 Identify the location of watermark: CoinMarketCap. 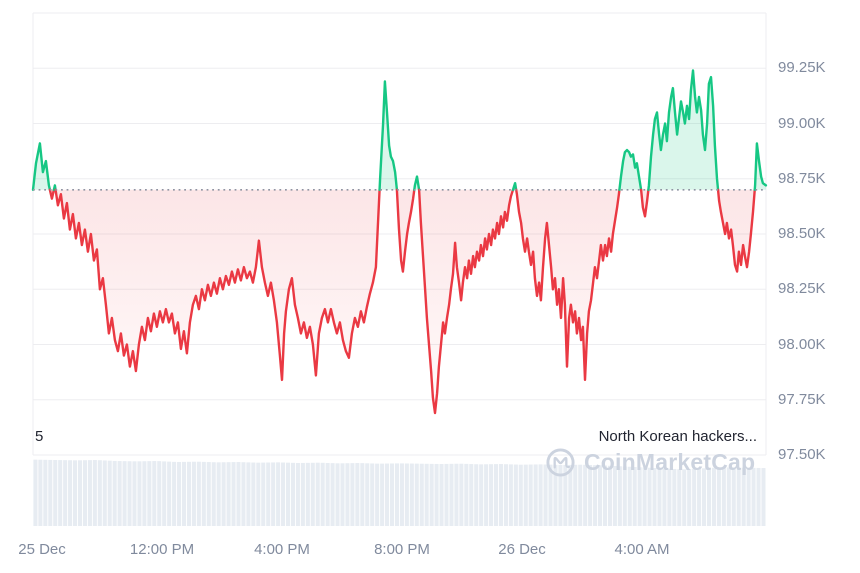
(650, 462).